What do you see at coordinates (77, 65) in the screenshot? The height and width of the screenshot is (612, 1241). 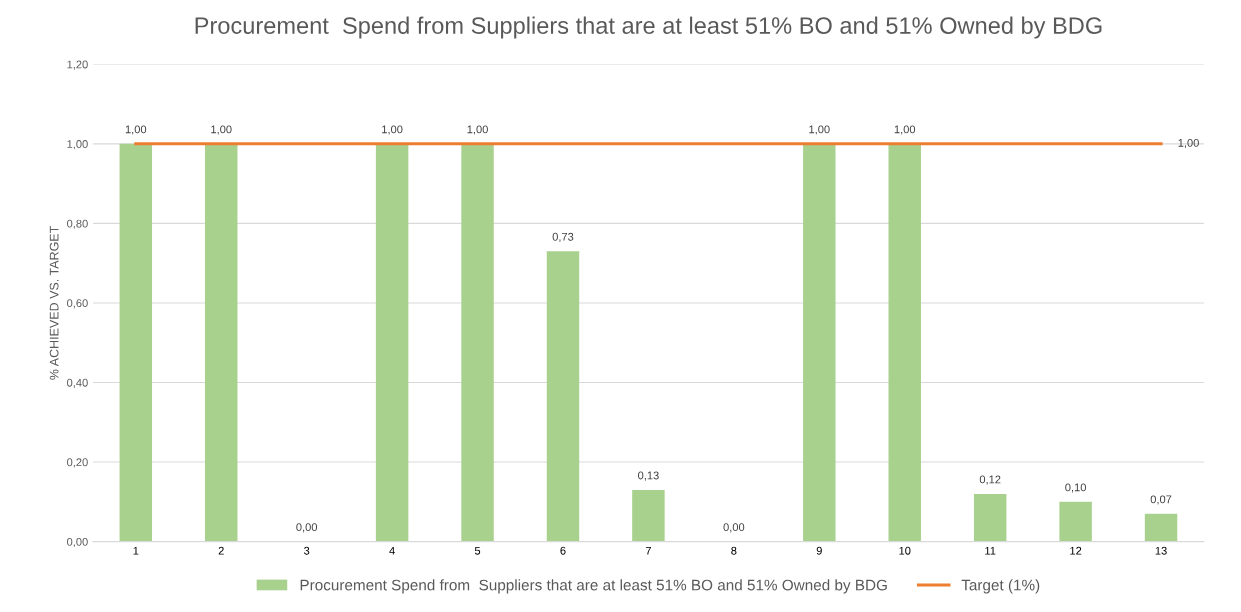 I see `y-tick-label: 1,20` at bounding box center [77, 65].